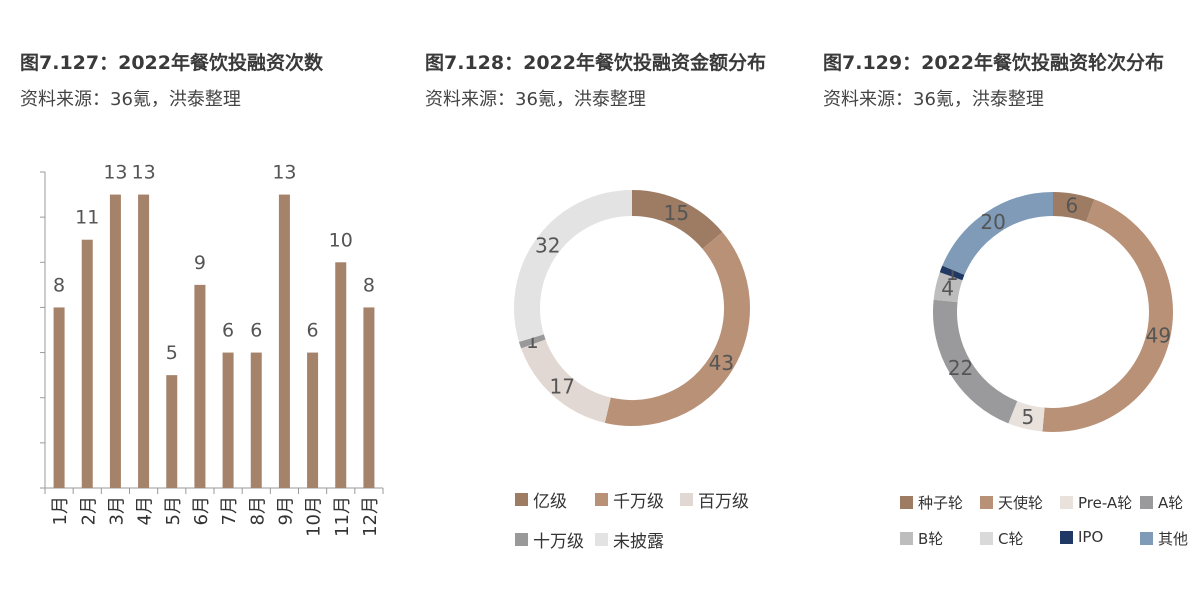  I want to click on data-label: 4, so click(947, 288).